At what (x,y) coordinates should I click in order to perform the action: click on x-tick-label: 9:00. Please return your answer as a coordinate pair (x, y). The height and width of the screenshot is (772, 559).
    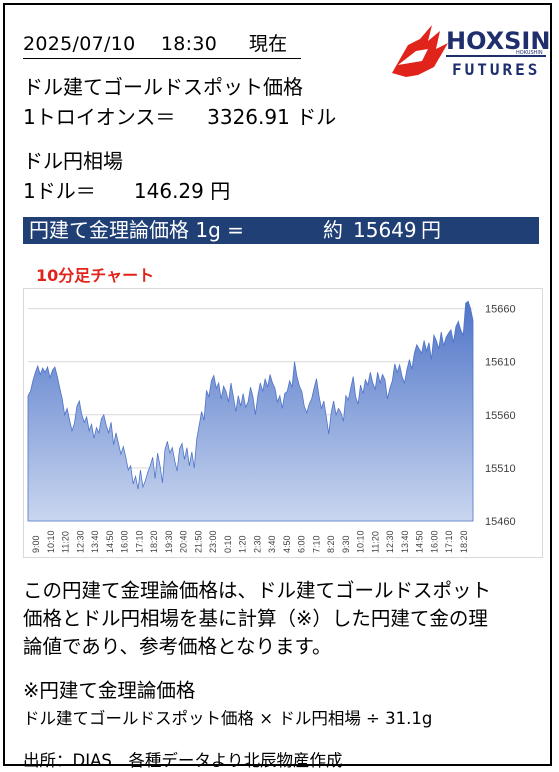
    Looking at the image, I should click on (36, 544).